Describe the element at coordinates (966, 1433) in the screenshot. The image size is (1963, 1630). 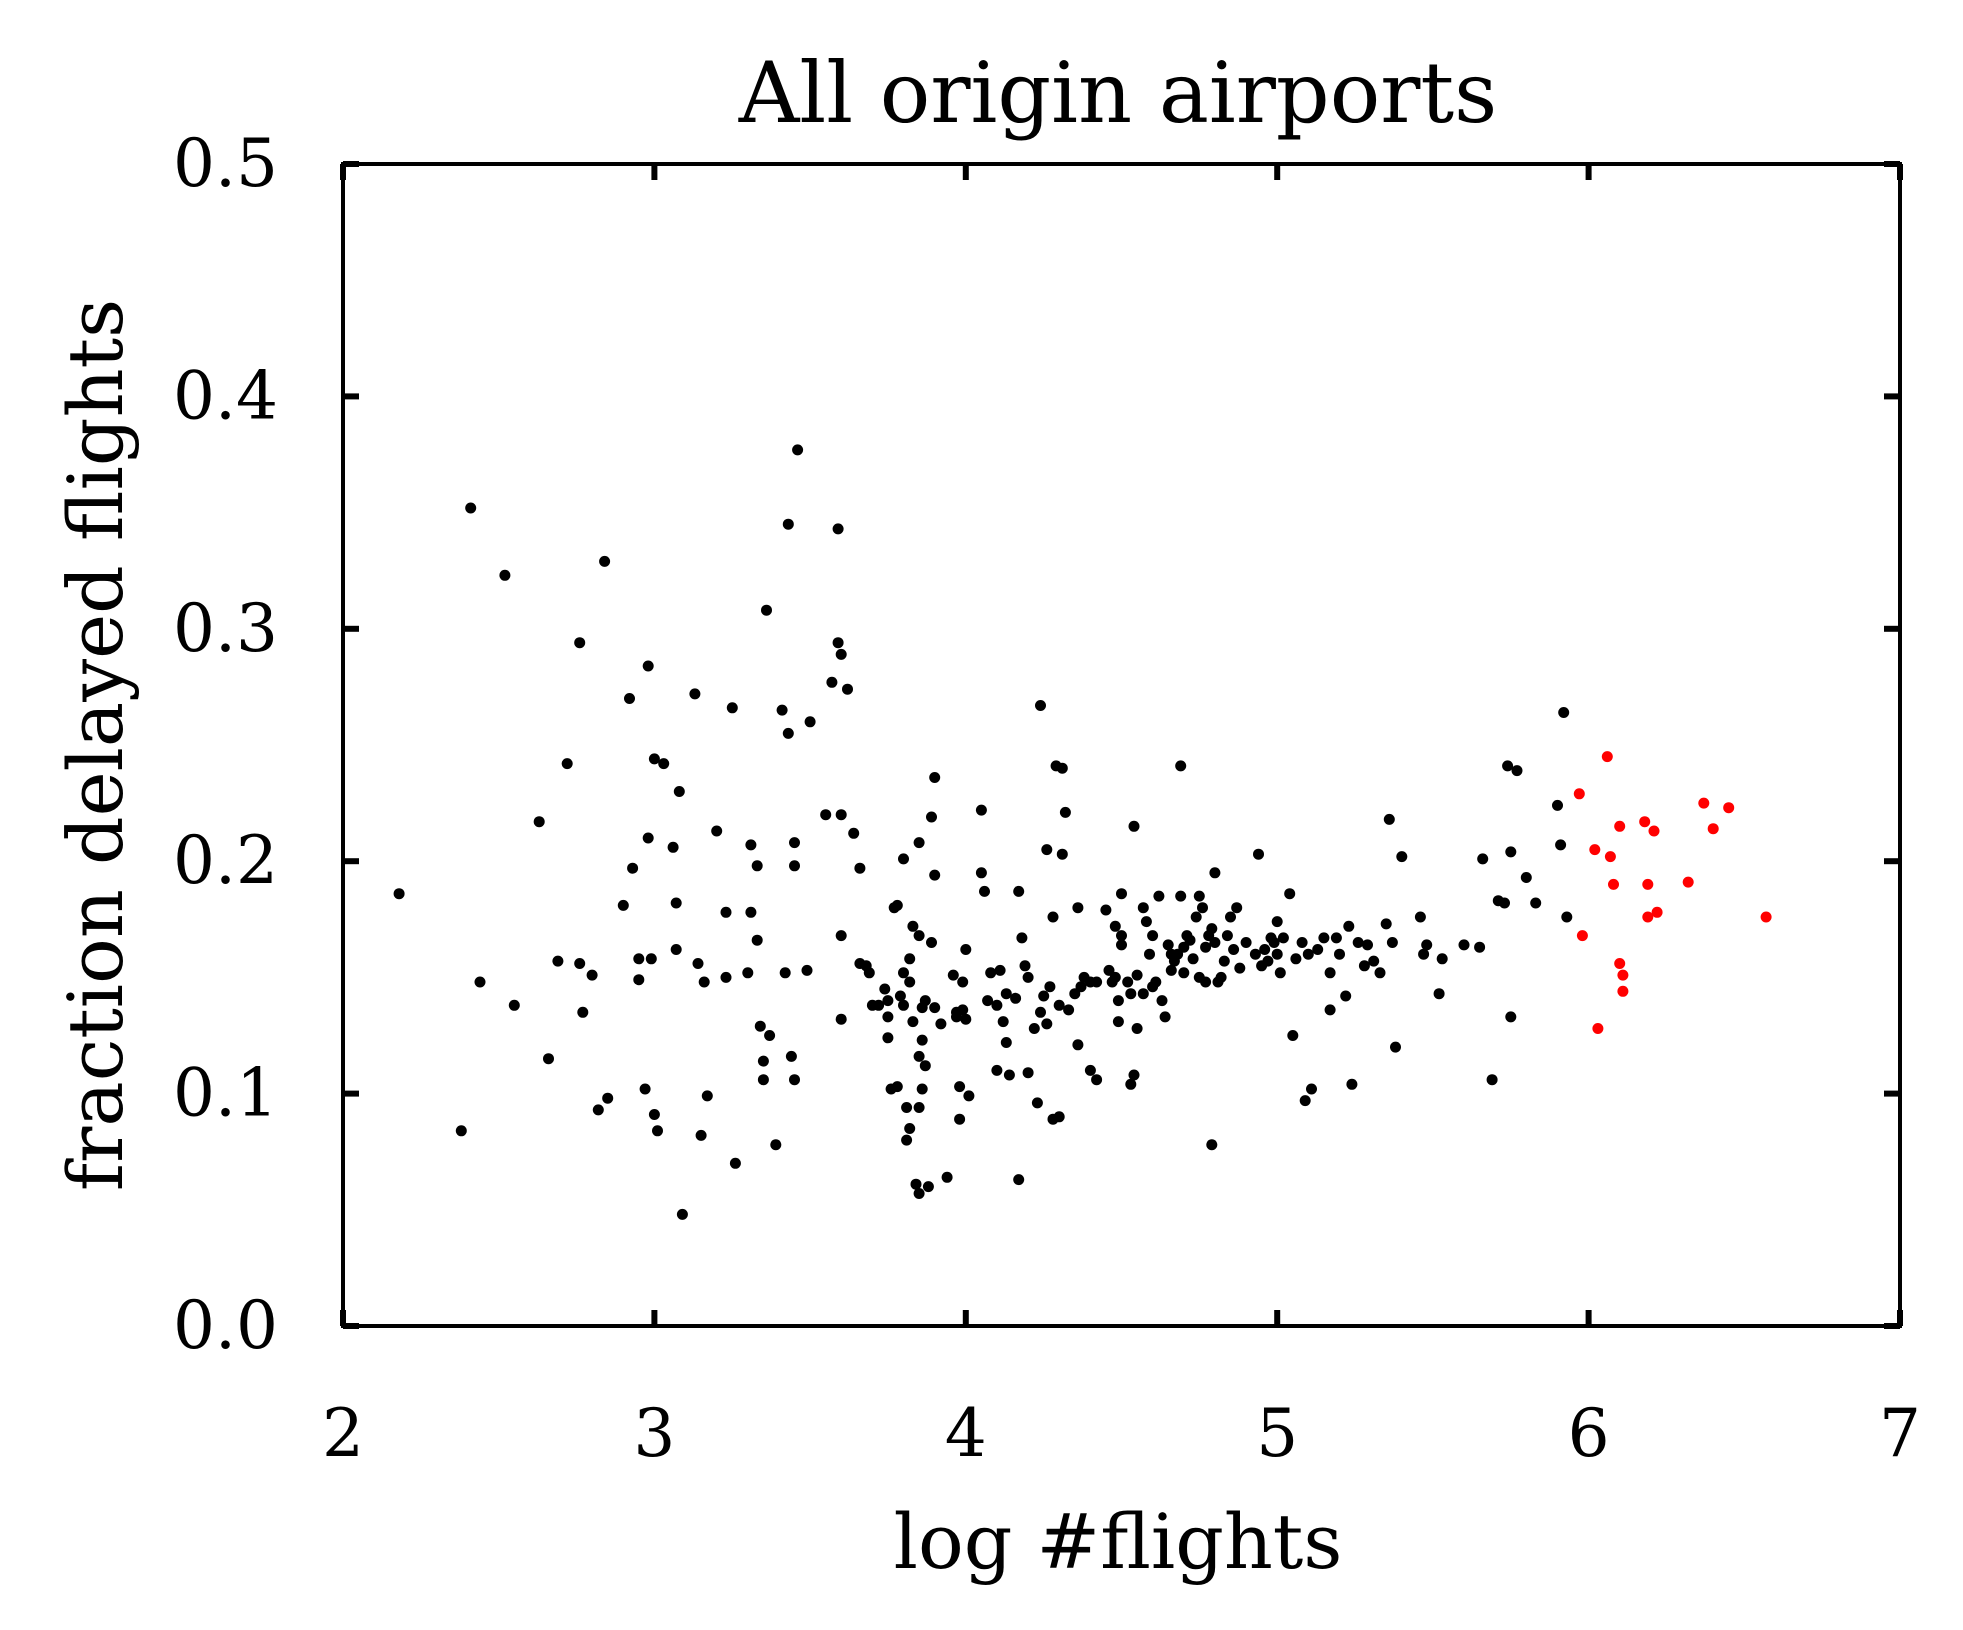
I see `x-tick-label: 4` at that location.